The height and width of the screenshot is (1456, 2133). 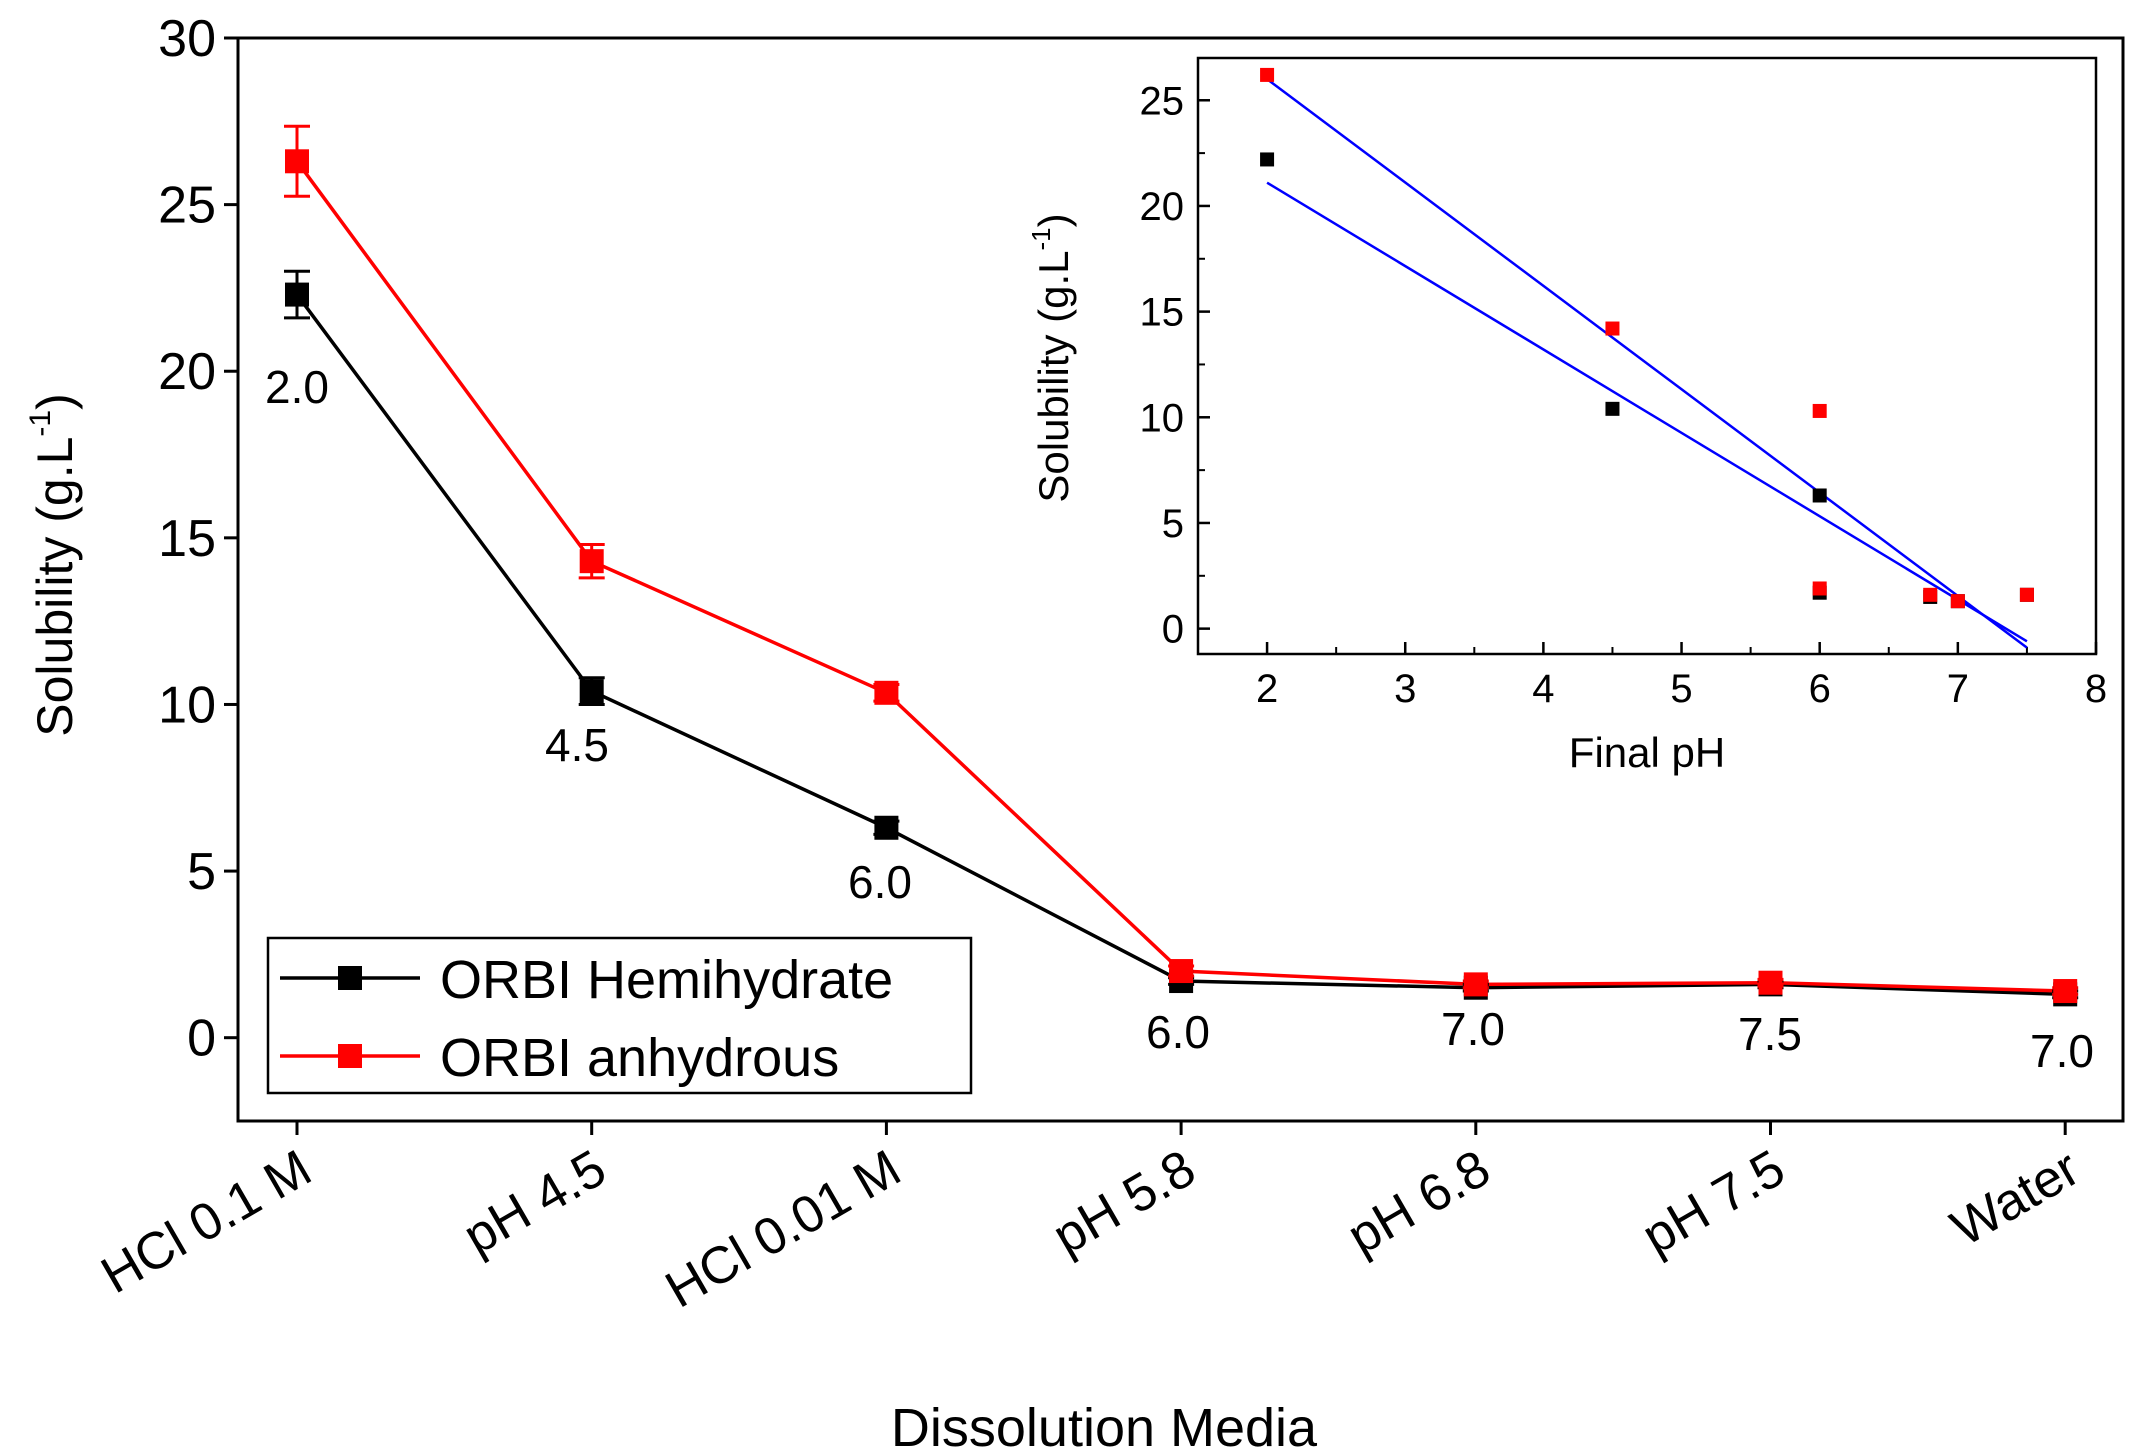 I want to click on inset-x-tick-label: 5, so click(x=1681, y=689).